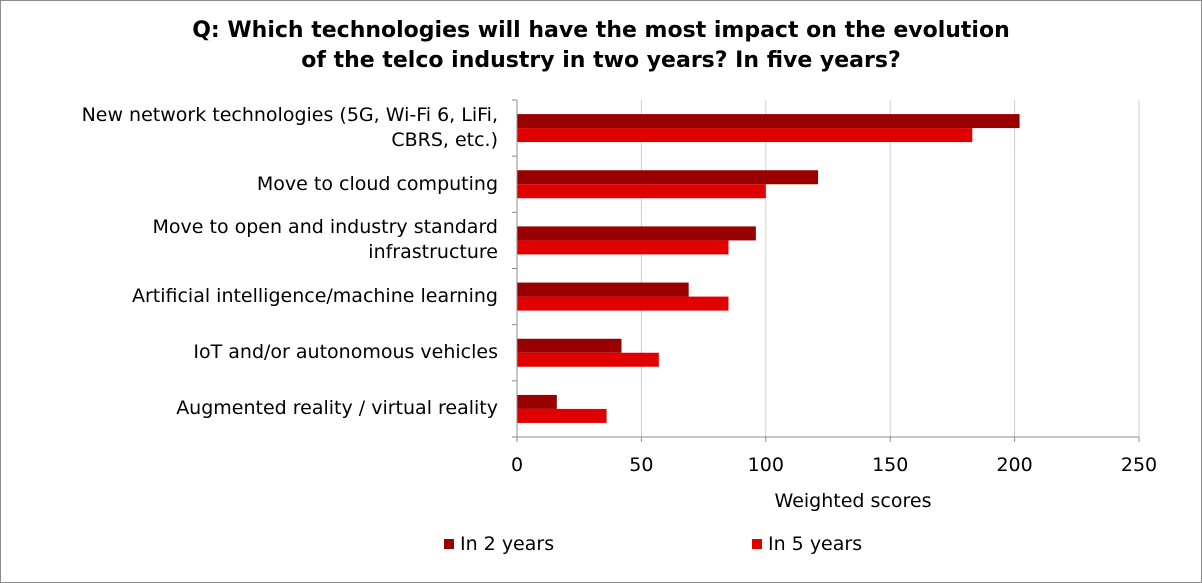 This screenshot has width=1202, height=583. Describe the element at coordinates (507, 544) in the screenshot. I see `legend-label-in-2-years: In 2 years` at that location.